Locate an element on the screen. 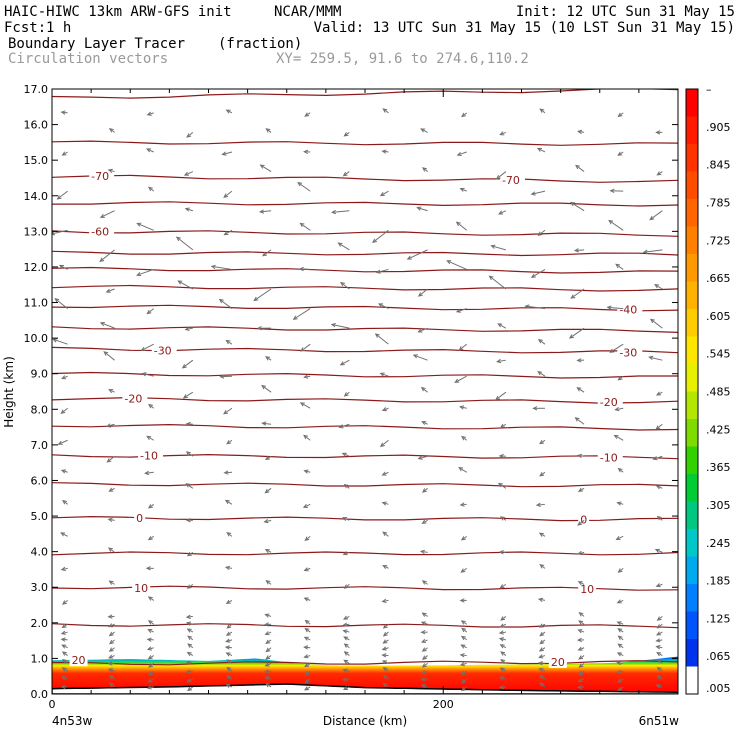 The image size is (740, 740). colorbar-label: .785 is located at coordinates (718, 202).